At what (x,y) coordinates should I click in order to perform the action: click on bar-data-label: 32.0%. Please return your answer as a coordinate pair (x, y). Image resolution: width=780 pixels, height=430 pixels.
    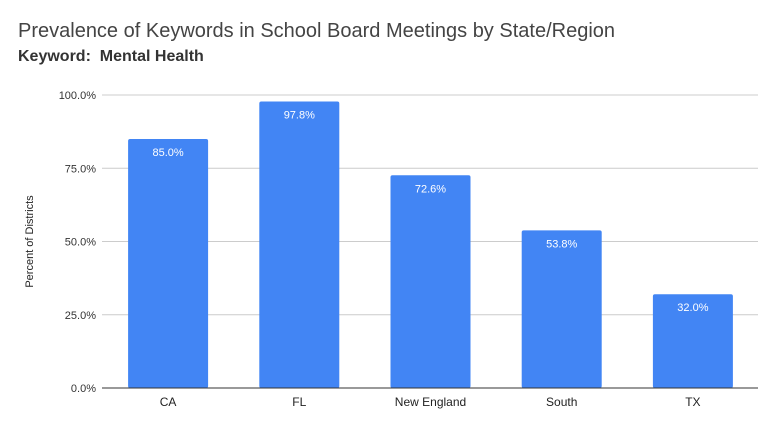
    Looking at the image, I should click on (692, 308).